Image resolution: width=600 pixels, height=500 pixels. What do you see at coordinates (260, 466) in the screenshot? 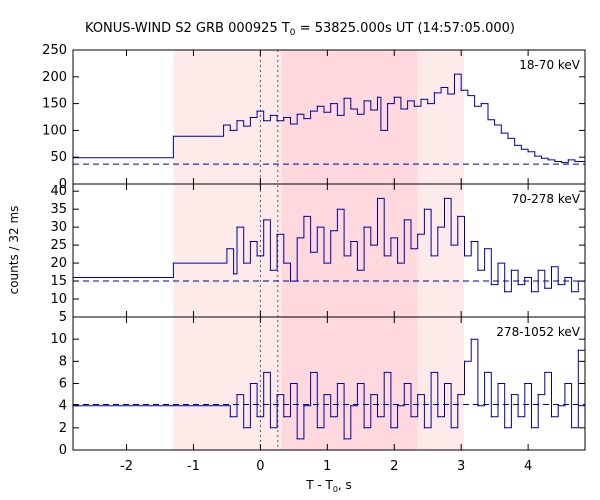
I see `x-tick-label-2: 0` at bounding box center [260, 466].